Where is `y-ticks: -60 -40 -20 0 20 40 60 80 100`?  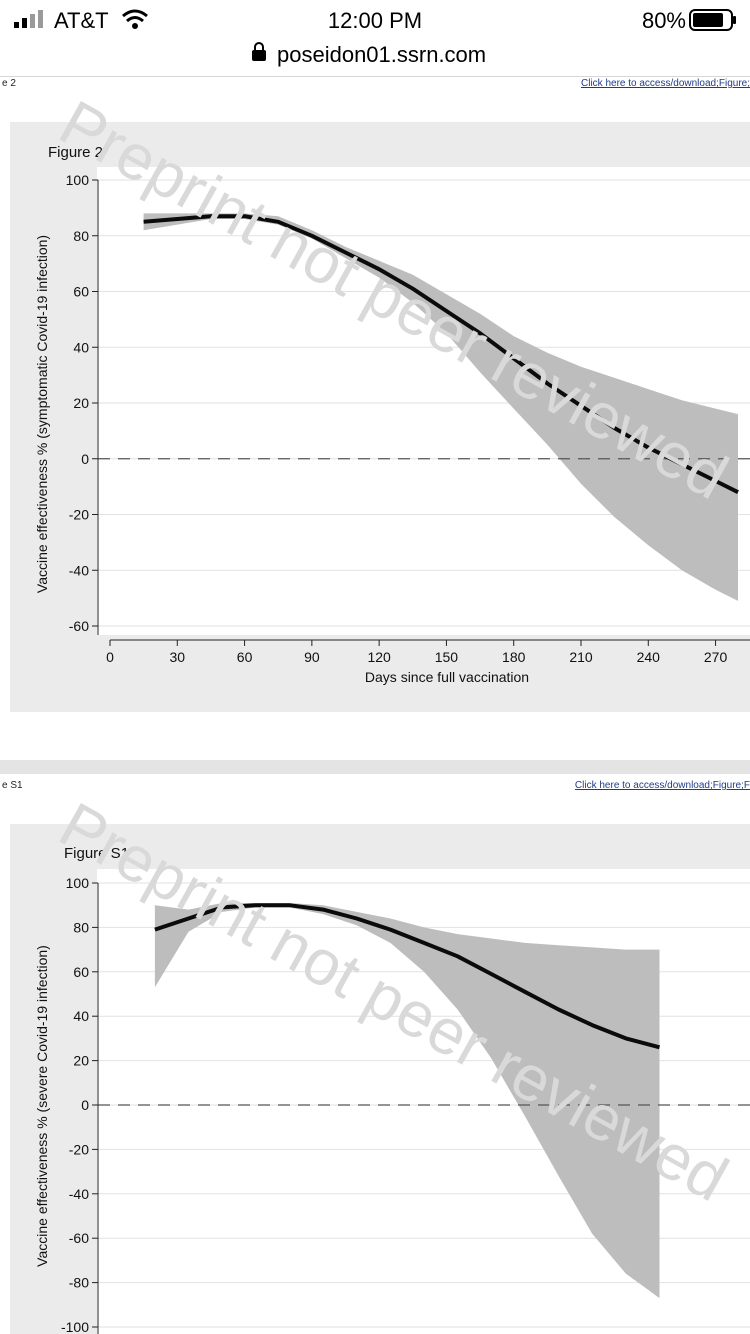 y-ticks: -60 -40 -20 0 20 40 60 80 100 is located at coordinates (82, 403).